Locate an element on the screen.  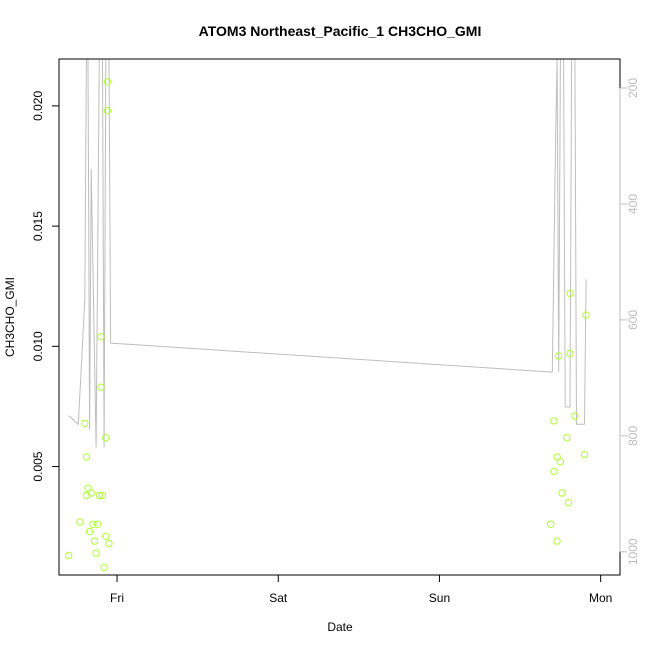
y-tick-label: 0.005 is located at coordinates (38, 466).